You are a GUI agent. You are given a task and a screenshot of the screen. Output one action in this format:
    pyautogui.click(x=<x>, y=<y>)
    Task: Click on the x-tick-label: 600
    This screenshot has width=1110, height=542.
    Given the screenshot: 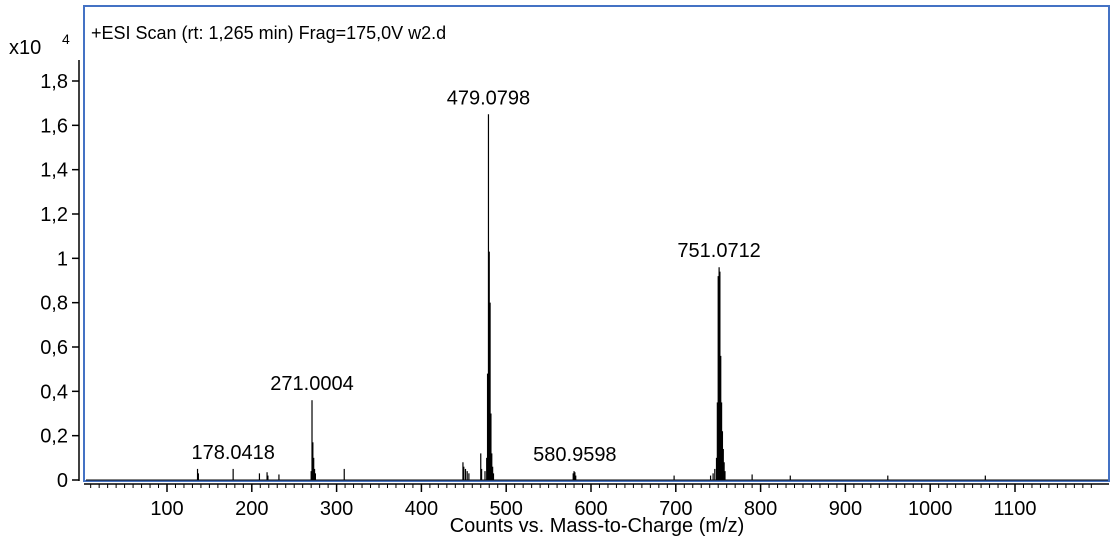 What is the action you would take?
    pyautogui.click(x=590, y=509)
    